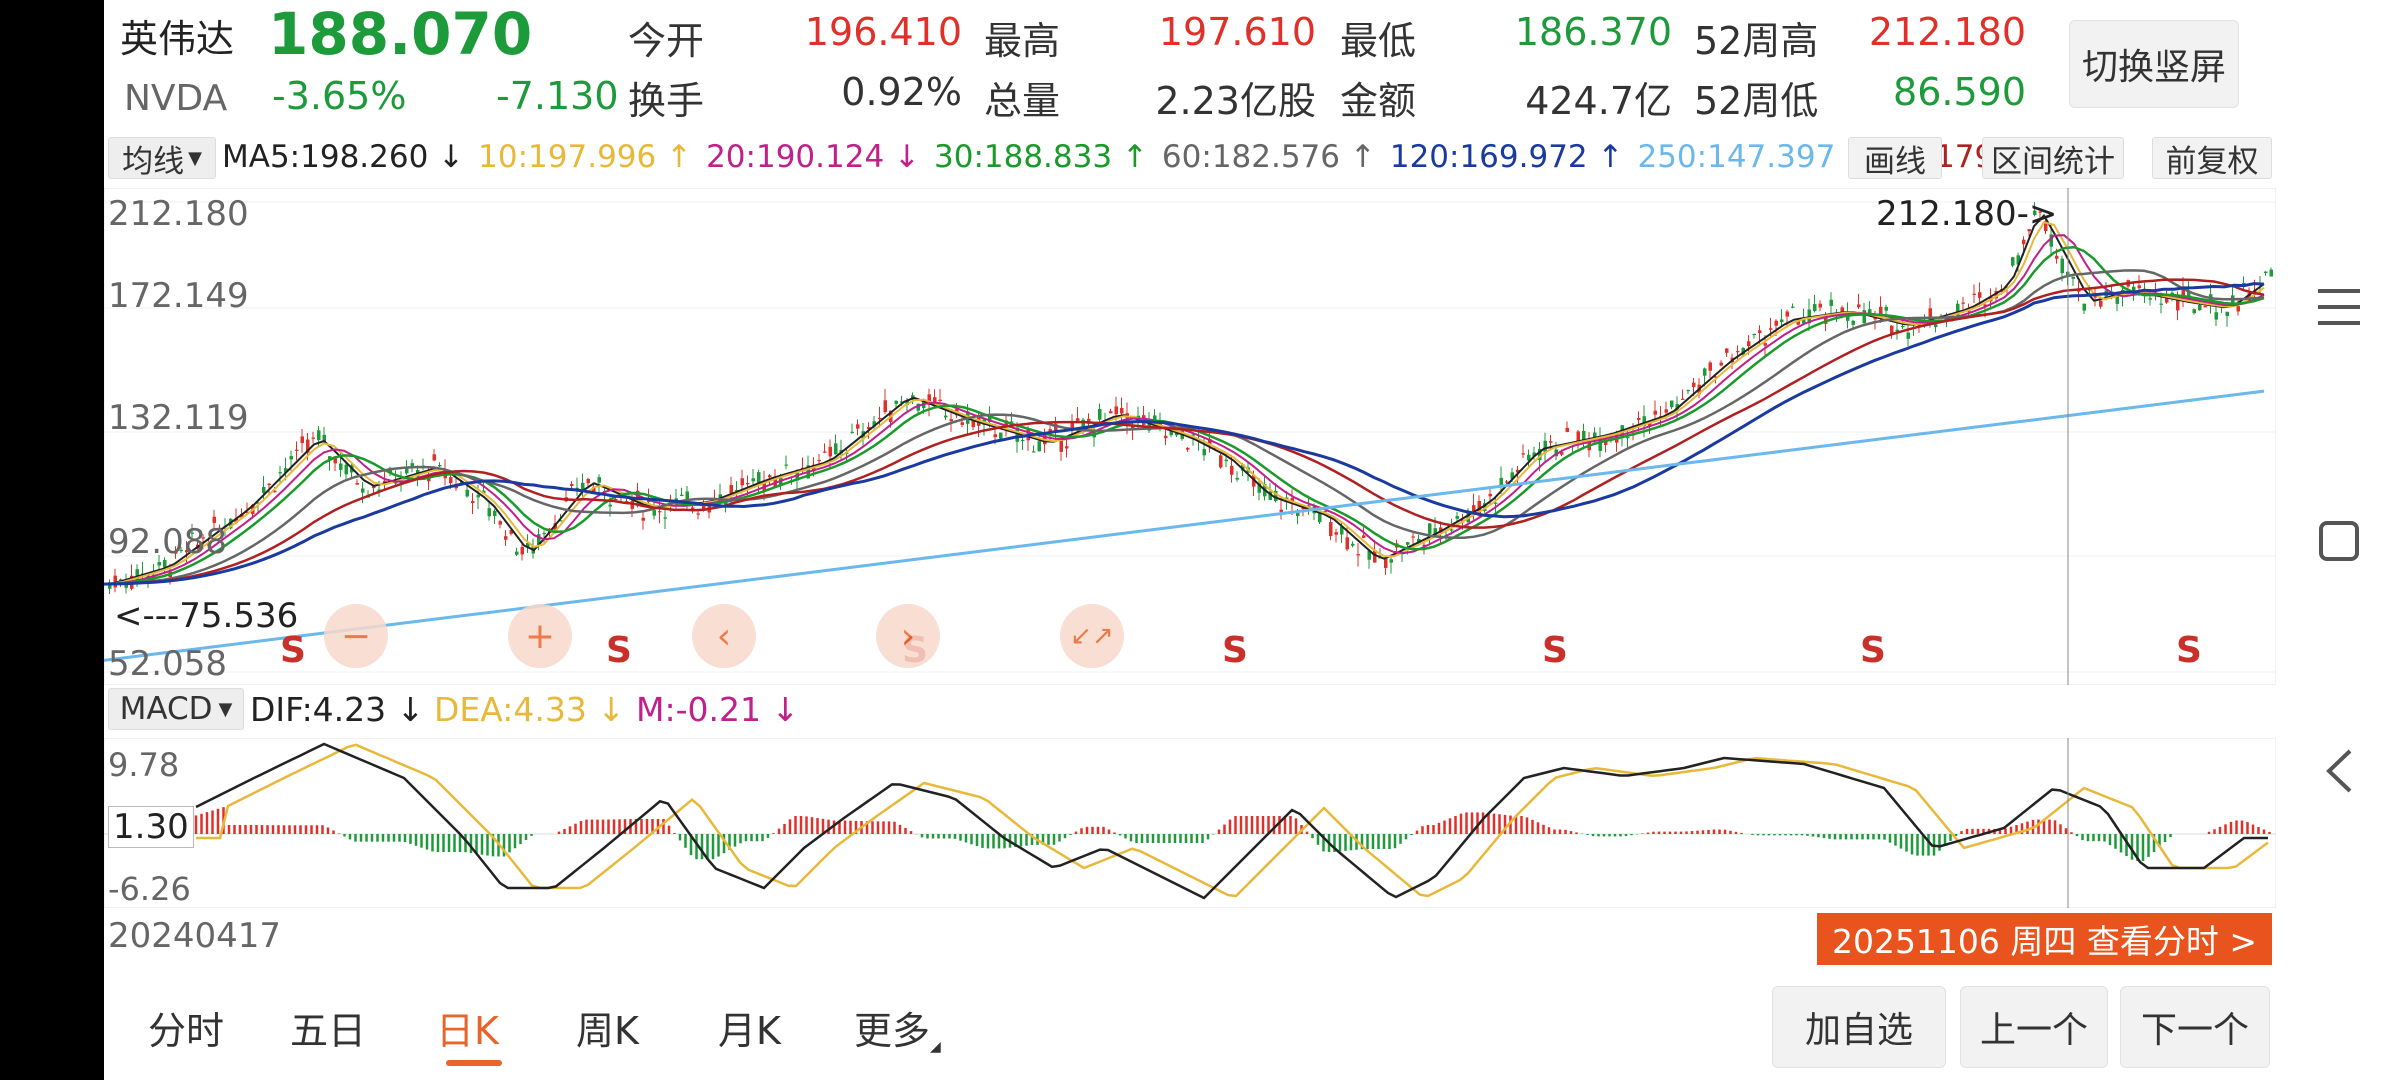  What do you see at coordinates (328, 1031) in the screenshot?
I see `tab-five-day: 五日` at bounding box center [328, 1031].